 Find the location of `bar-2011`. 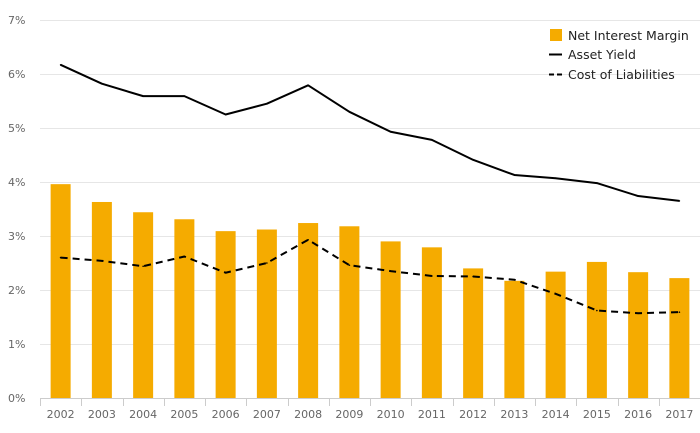

bar-2011 is located at coordinates (431, 322).